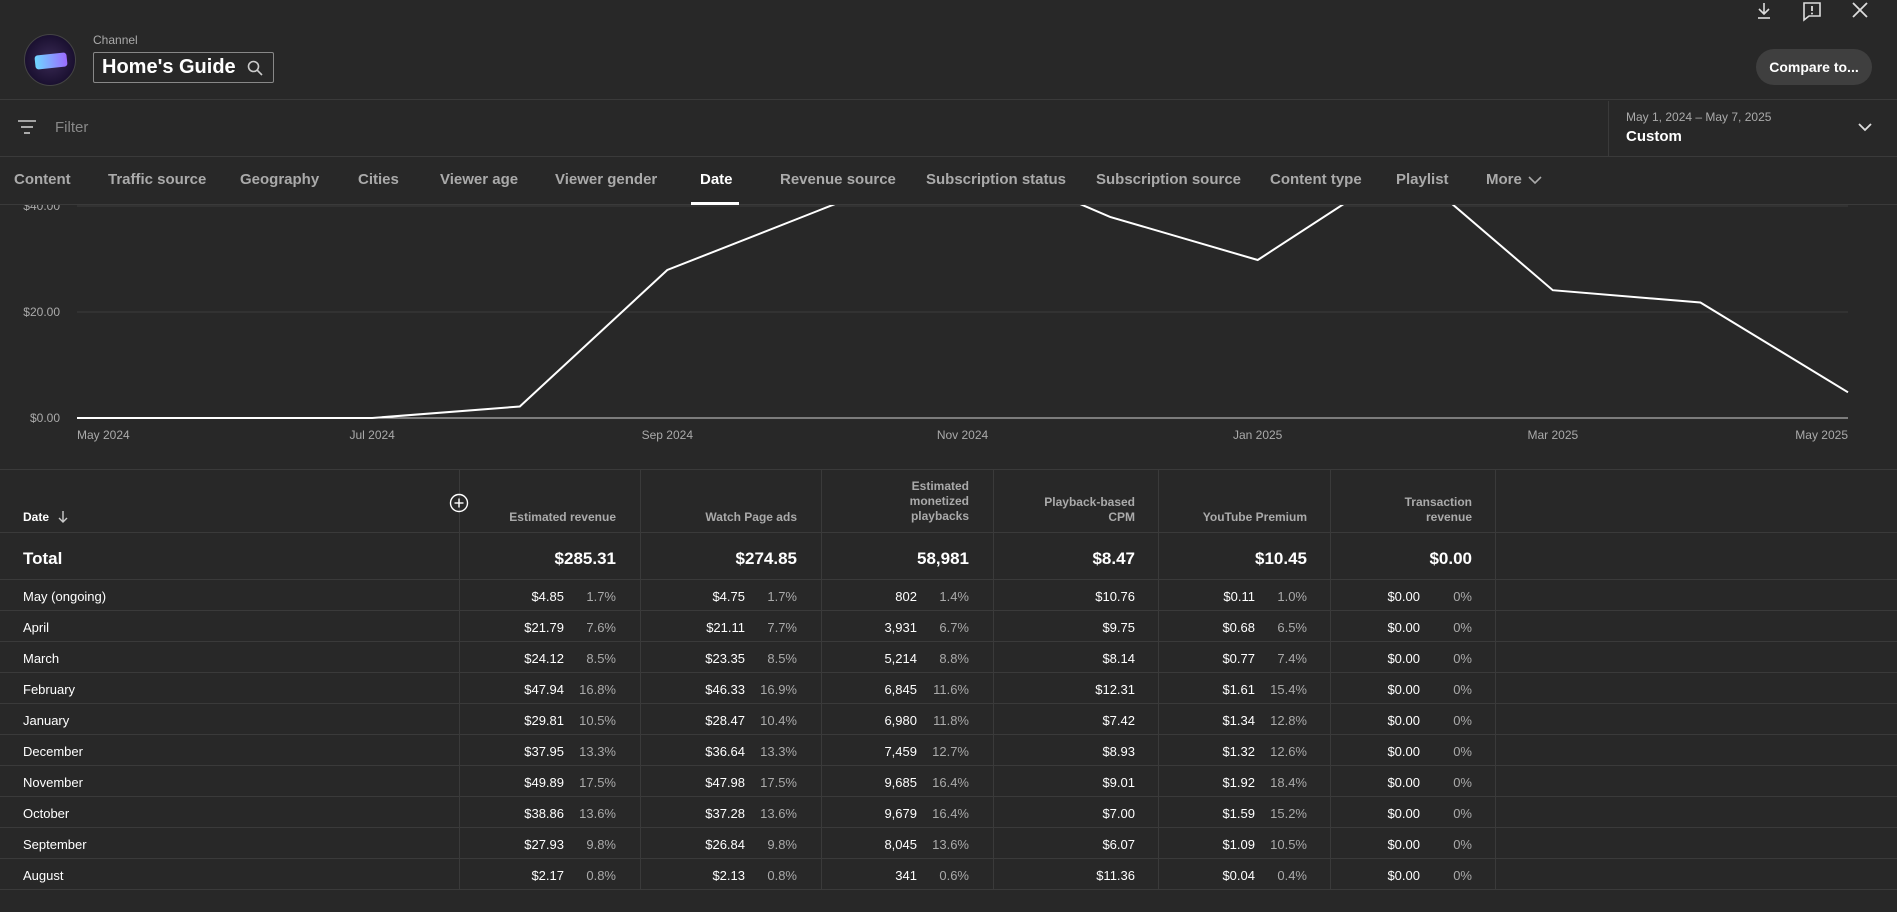 This screenshot has height=912, width=1897. I want to click on cell-date: March, so click(41, 658).